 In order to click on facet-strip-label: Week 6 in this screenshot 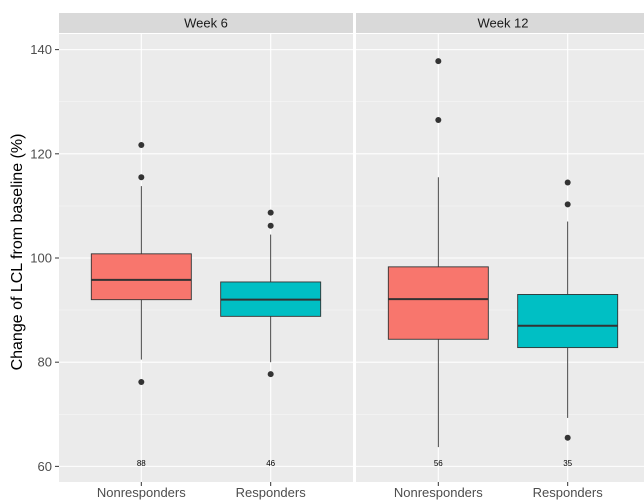, I will do `click(206, 23)`.